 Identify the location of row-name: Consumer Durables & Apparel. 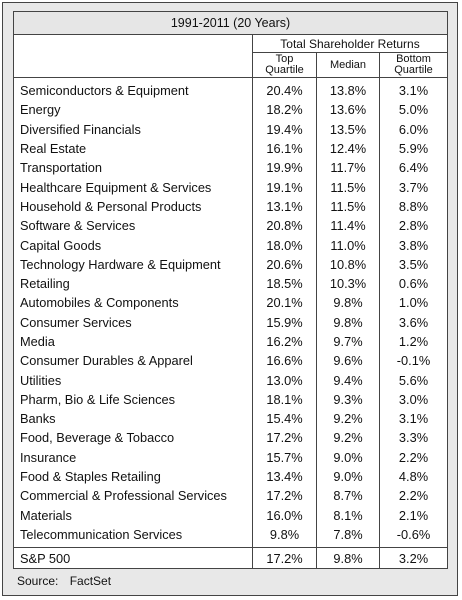
(133, 361).